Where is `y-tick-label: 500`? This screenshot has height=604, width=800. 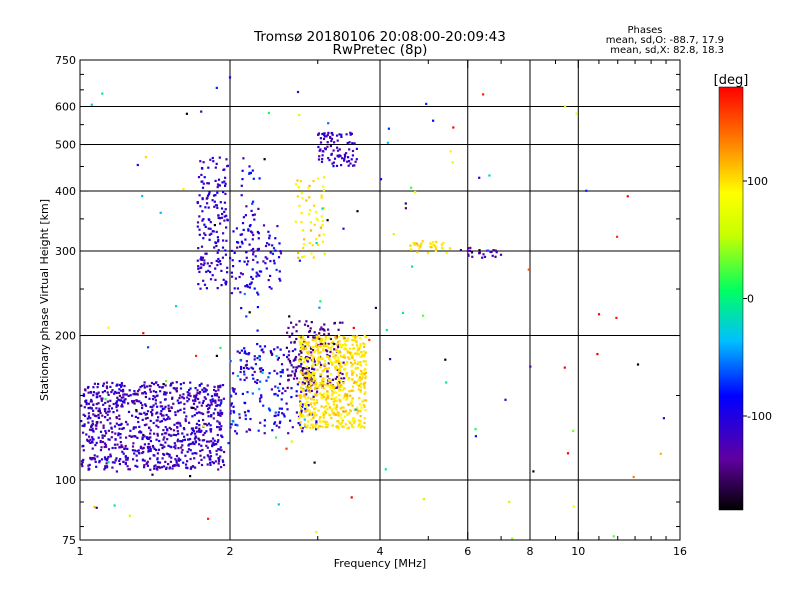 y-tick-label: 500 is located at coordinates (65, 145).